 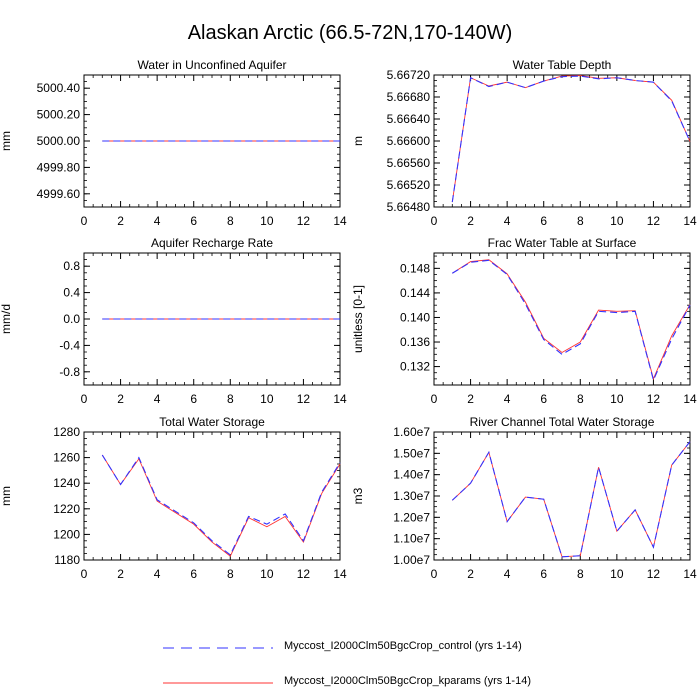 What do you see at coordinates (358, 495) in the screenshot?
I see `y-axis-label: m3` at bounding box center [358, 495].